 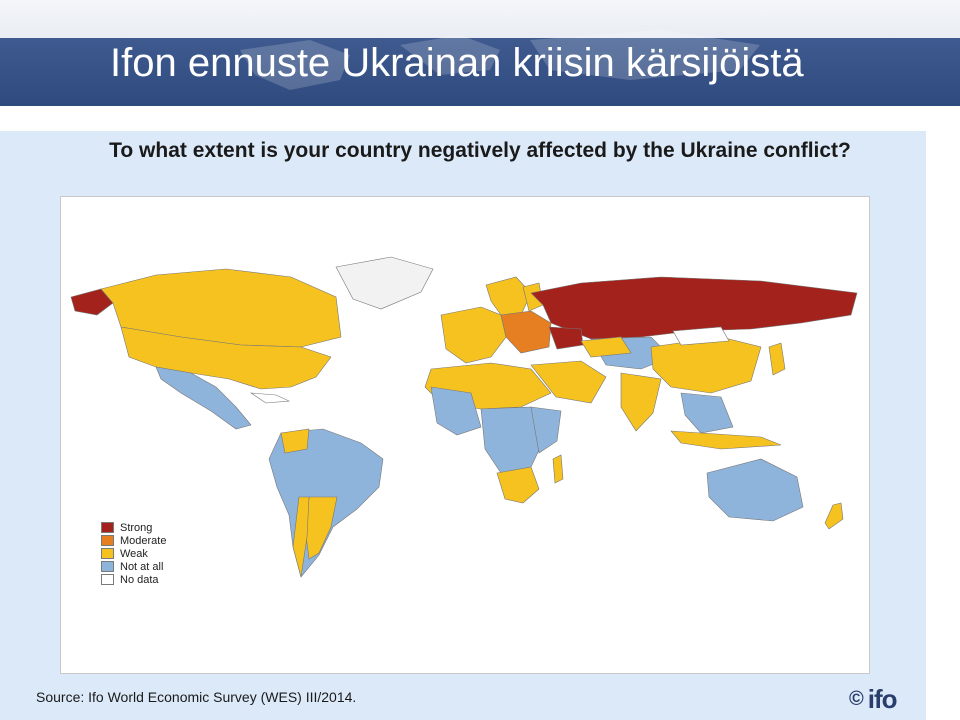 I want to click on region-canada, so click(x=221, y=308).